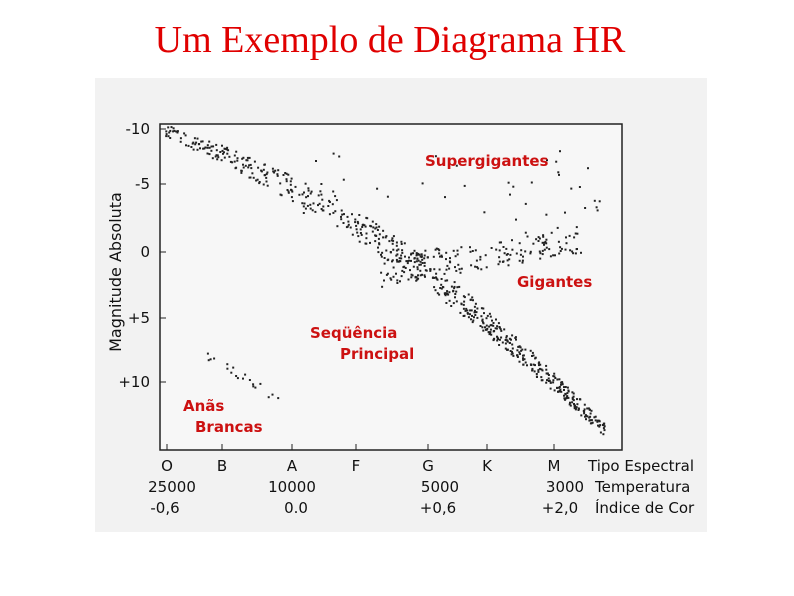 The image size is (794, 596). Describe the element at coordinates (229, 427) in the screenshot. I see `annotation: Brancas` at that location.